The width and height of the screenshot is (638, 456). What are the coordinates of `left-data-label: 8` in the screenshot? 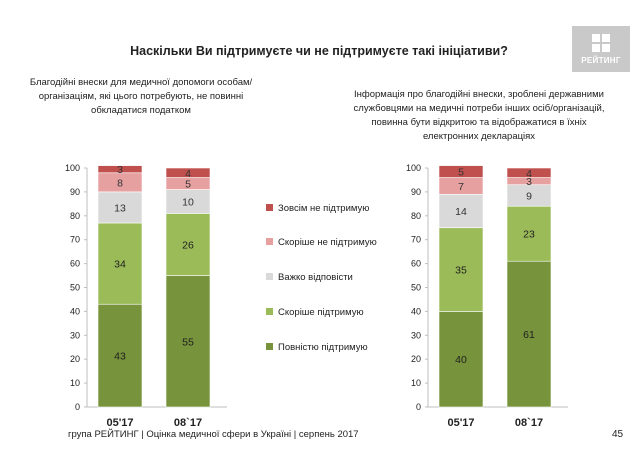 It's located at (120, 183).